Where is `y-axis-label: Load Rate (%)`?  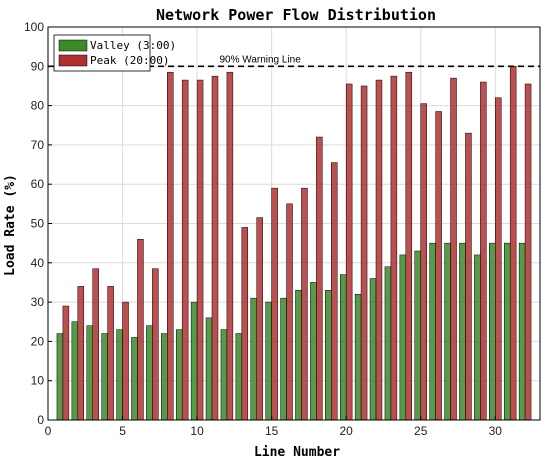 y-axis-label: Load Rate (%) is located at coordinates (10, 225).